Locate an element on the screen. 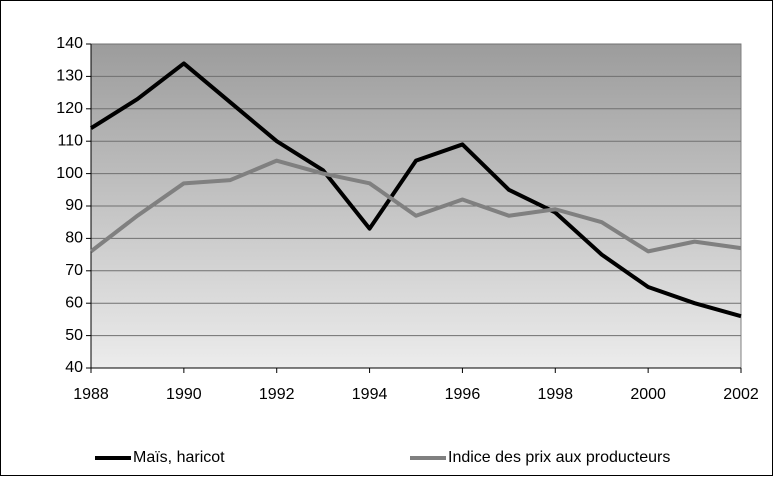 This screenshot has height=481, width=773. x-tick-label: 1990 is located at coordinates (184, 394).